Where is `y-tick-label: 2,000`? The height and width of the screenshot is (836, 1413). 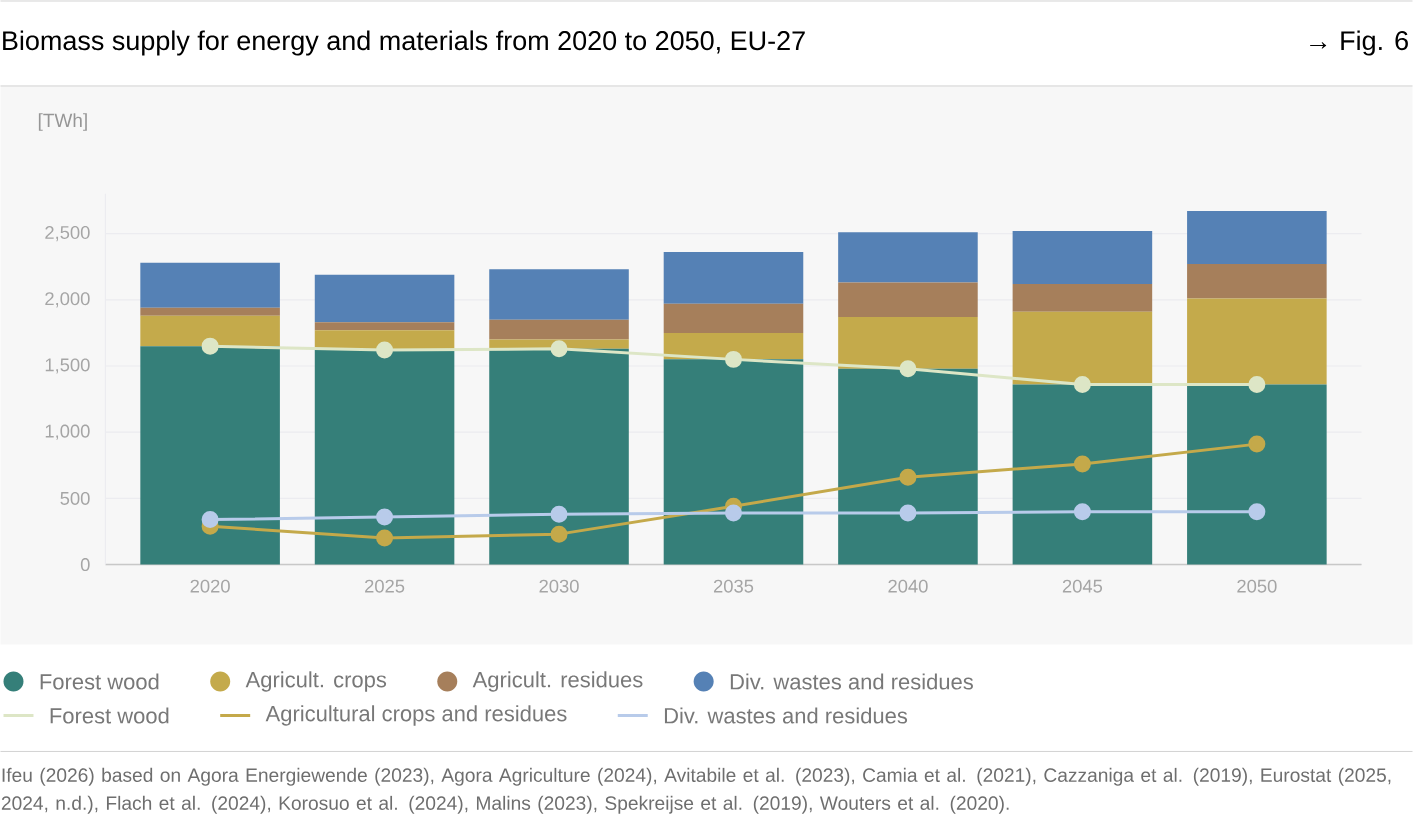 y-tick-label: 2,000 is located at coordinates (67, 299).